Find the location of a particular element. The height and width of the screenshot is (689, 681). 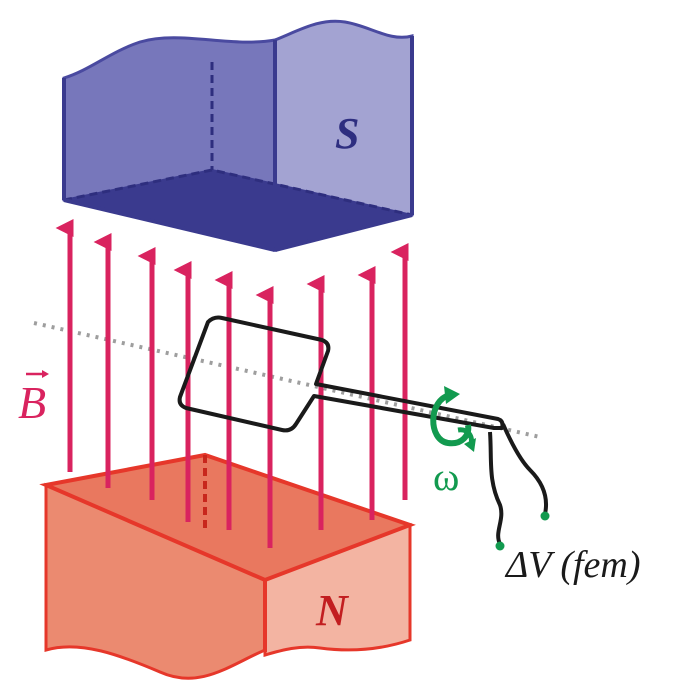

south-magnet-hidden-edges is located at coordinates (238, 139).